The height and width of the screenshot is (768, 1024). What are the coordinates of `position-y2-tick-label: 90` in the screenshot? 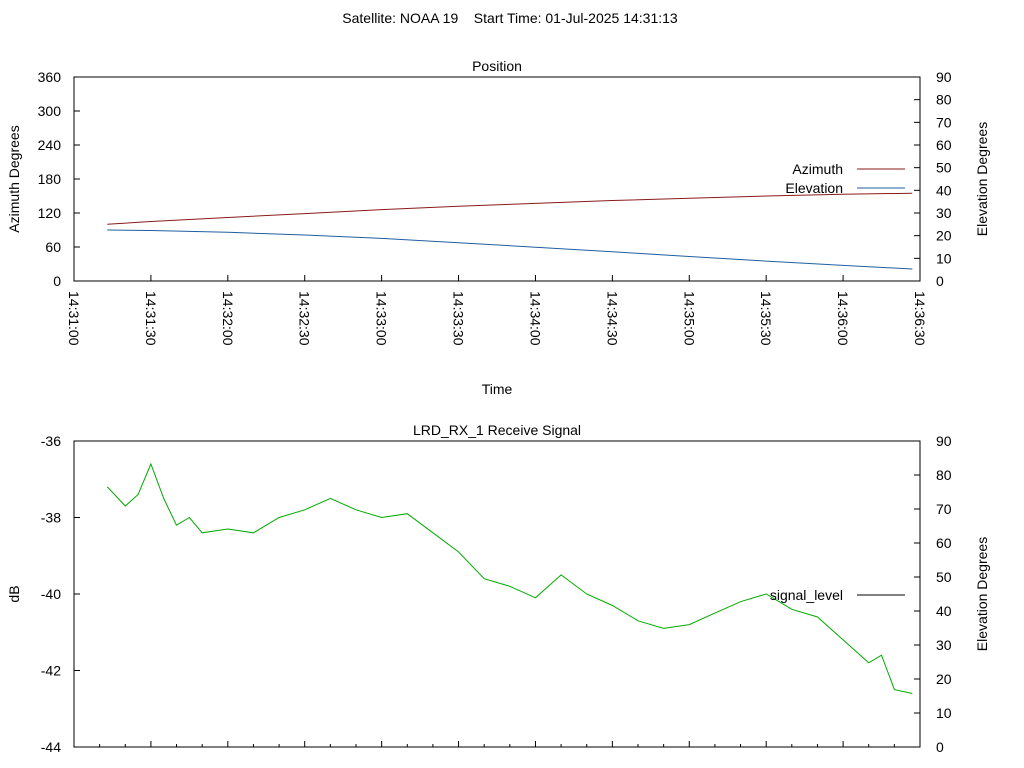 It's located at (944, 77).